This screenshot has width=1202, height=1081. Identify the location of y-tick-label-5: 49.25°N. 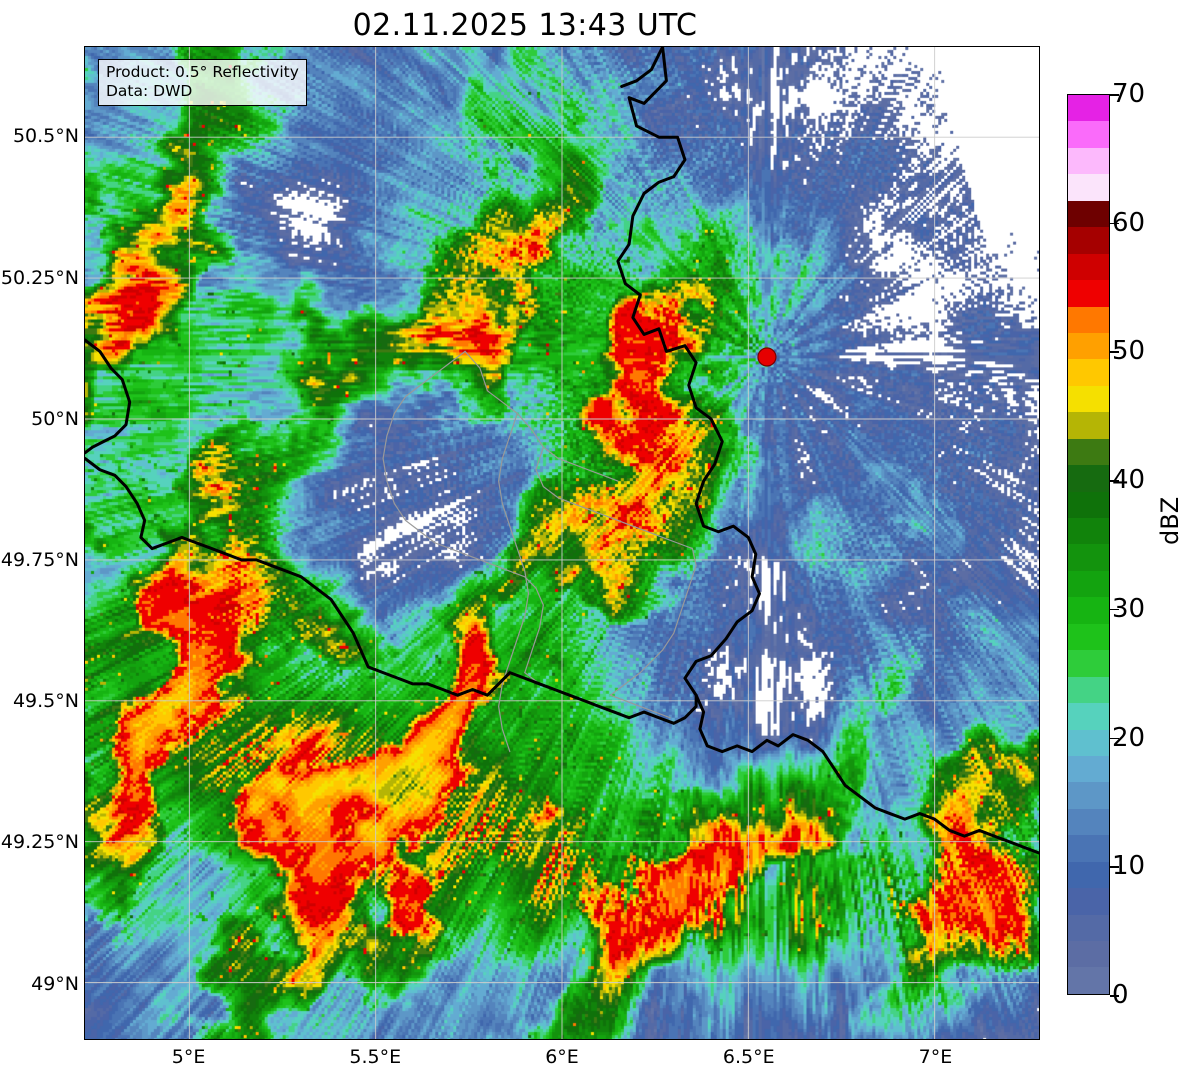
(39, 842).